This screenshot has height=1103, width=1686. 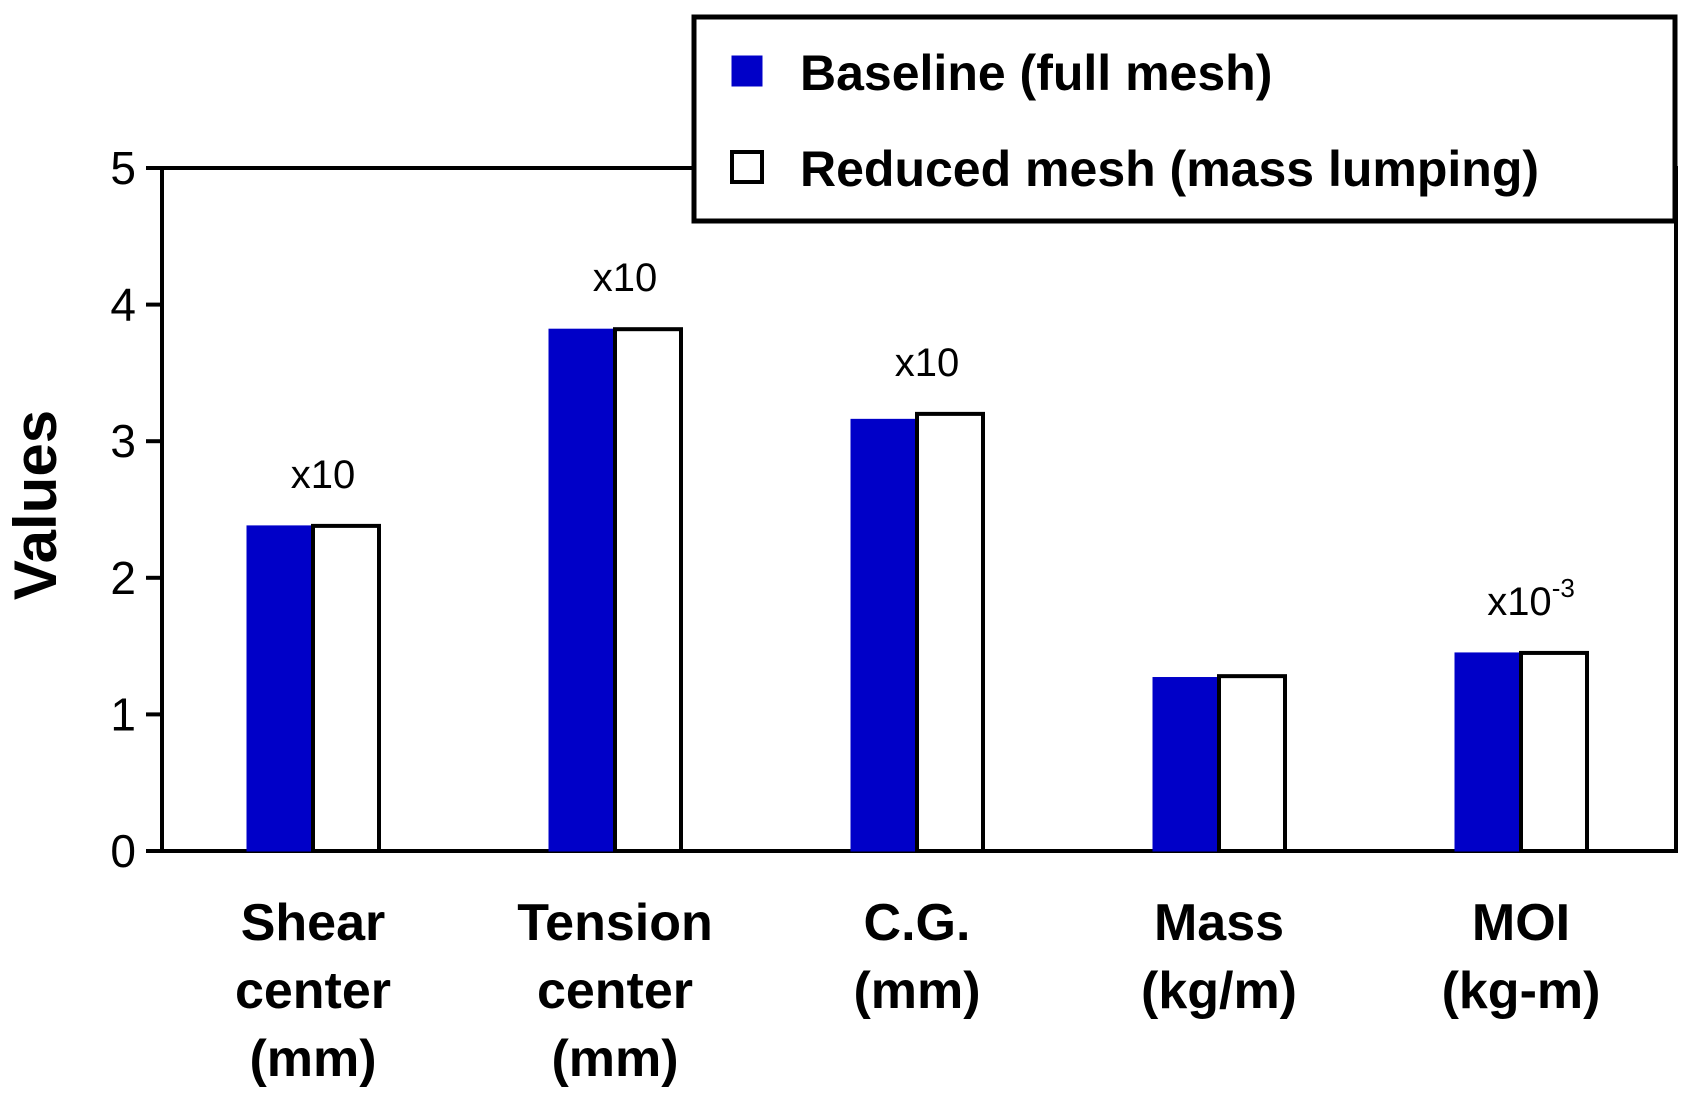 I want to click on y-tick-label: 2, so click(x=123, y=578).